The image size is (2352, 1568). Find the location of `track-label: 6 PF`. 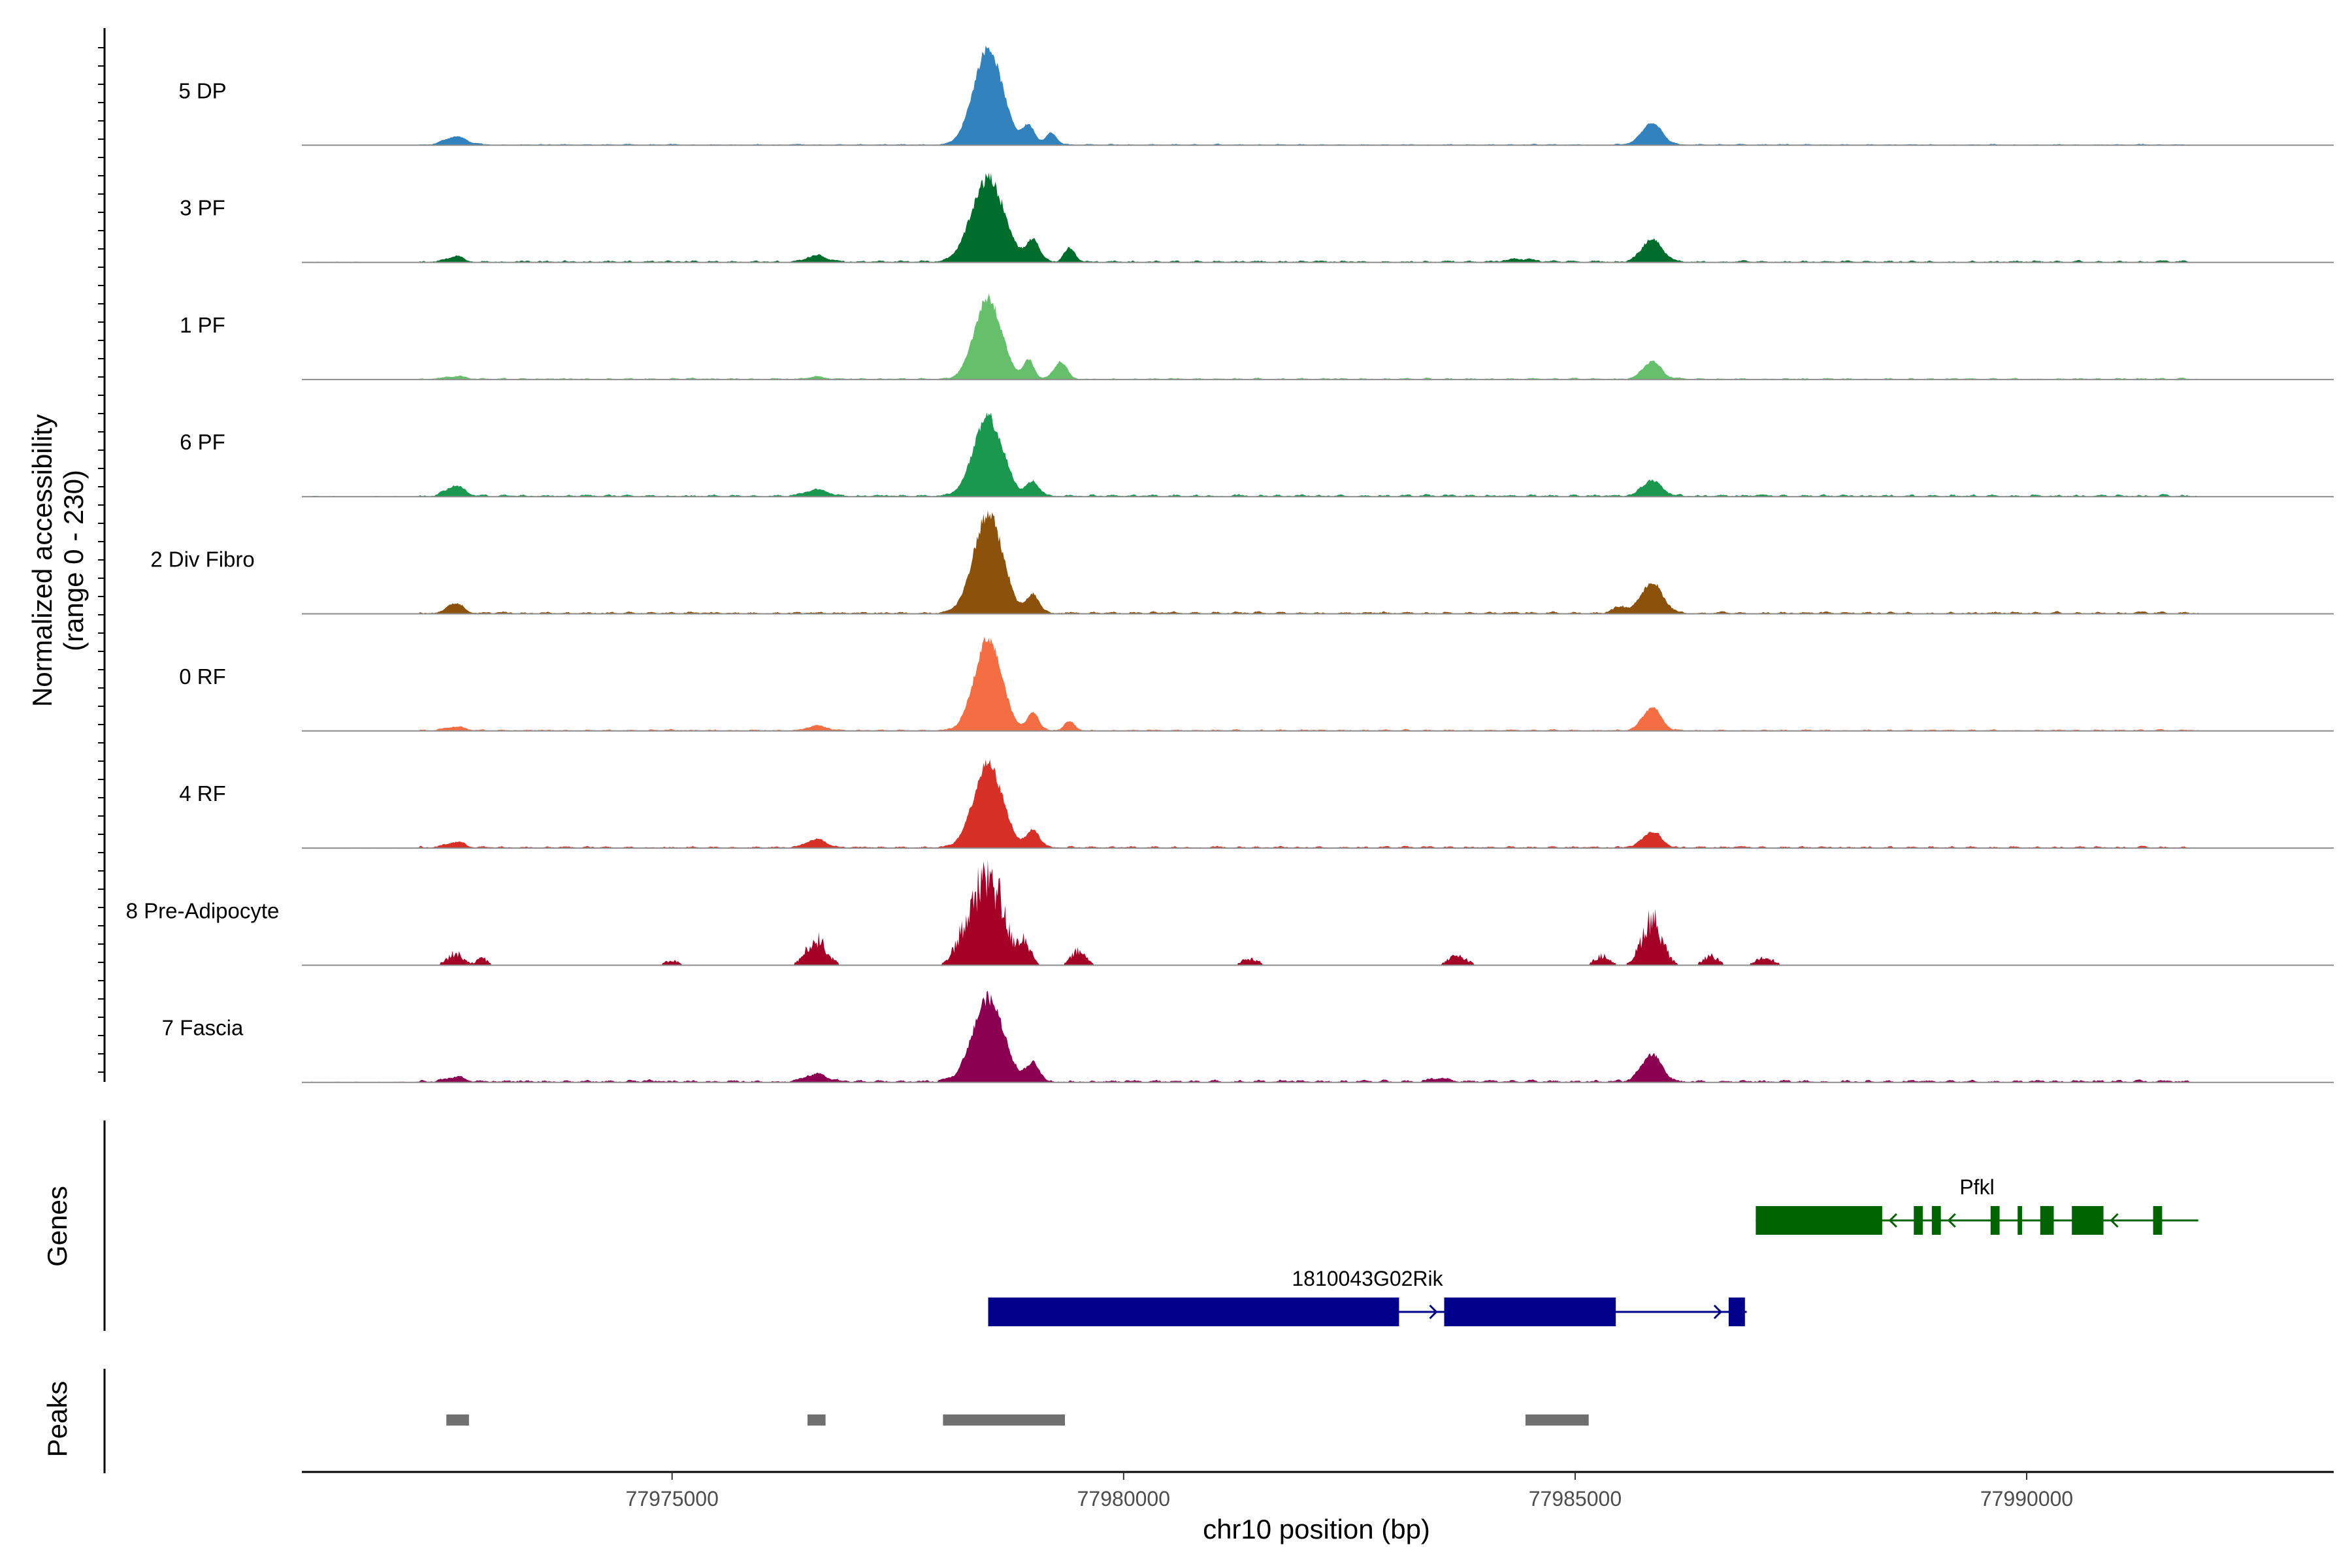

track-label: 6 PF is located at coordinates (202, 442).